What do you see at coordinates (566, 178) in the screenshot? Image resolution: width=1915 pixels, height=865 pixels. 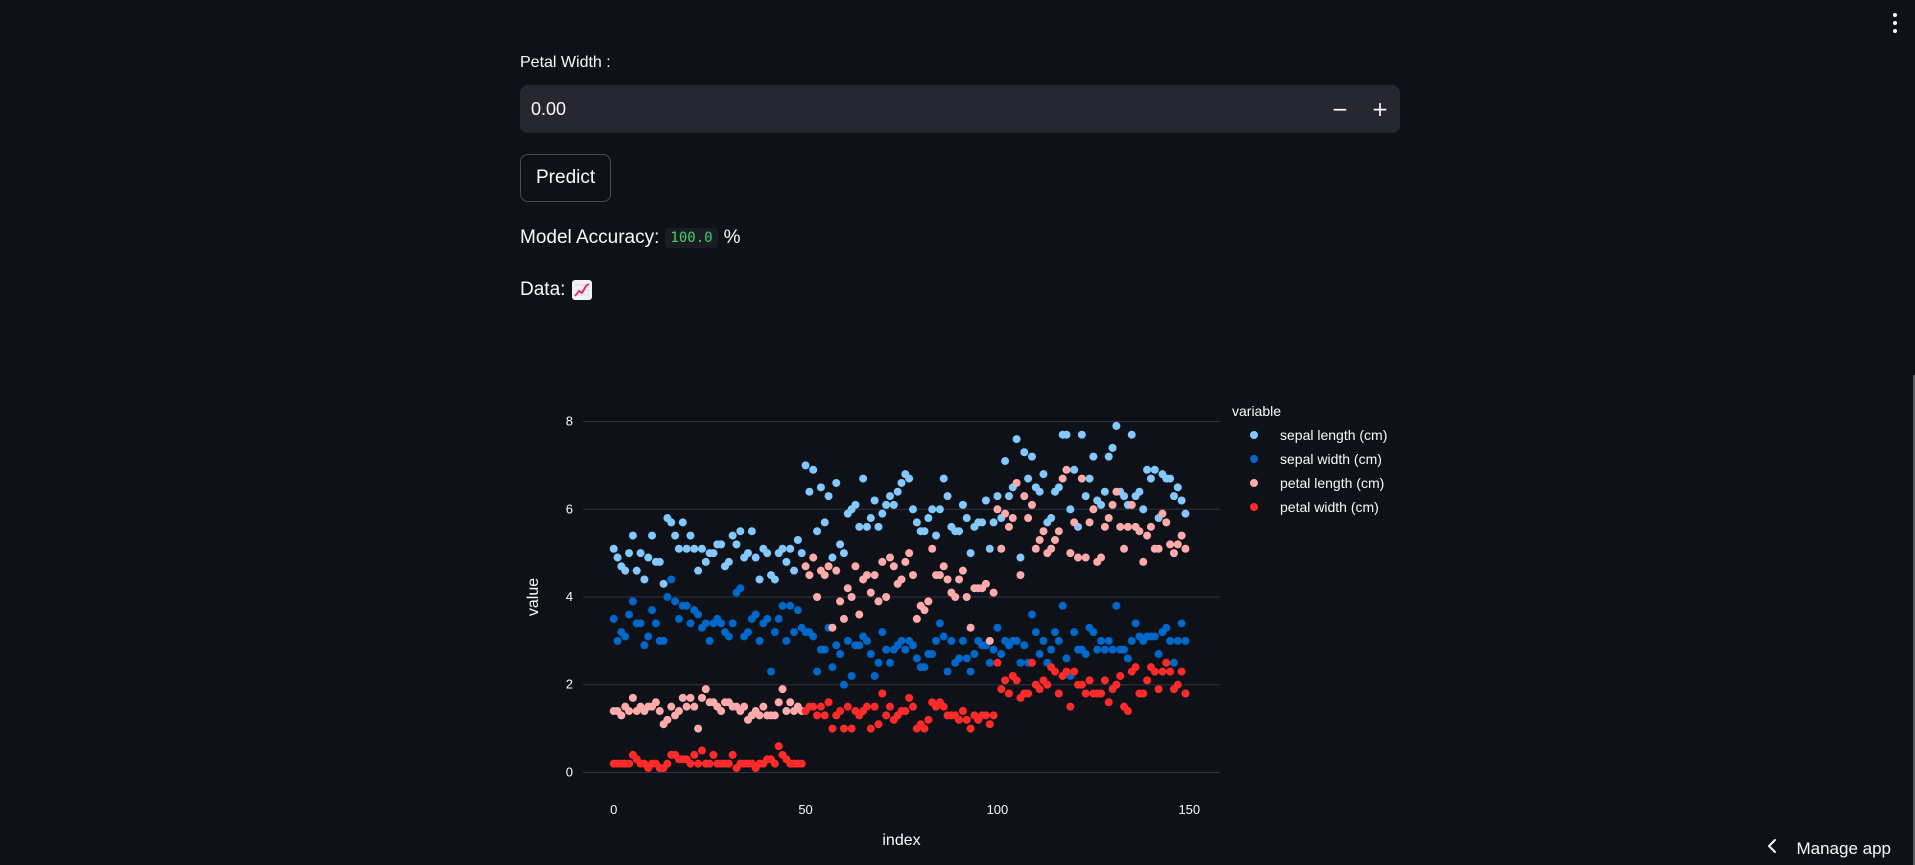 I see `predict-button: Predict` at bounding box center [566, 178].